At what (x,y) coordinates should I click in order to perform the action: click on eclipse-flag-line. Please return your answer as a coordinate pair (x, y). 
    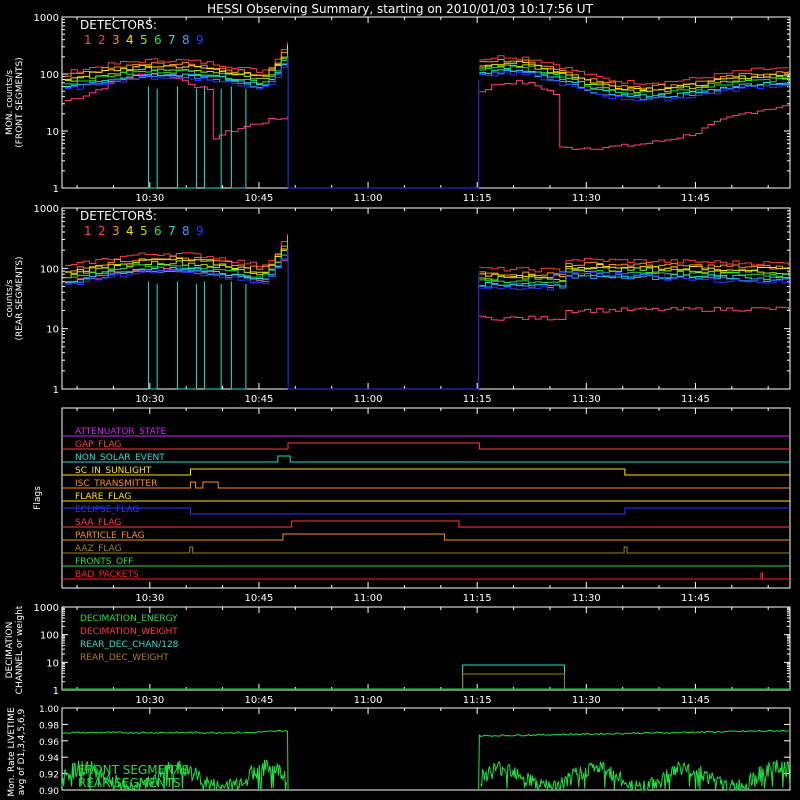
    Looking at the image, I should click on (426, 511).